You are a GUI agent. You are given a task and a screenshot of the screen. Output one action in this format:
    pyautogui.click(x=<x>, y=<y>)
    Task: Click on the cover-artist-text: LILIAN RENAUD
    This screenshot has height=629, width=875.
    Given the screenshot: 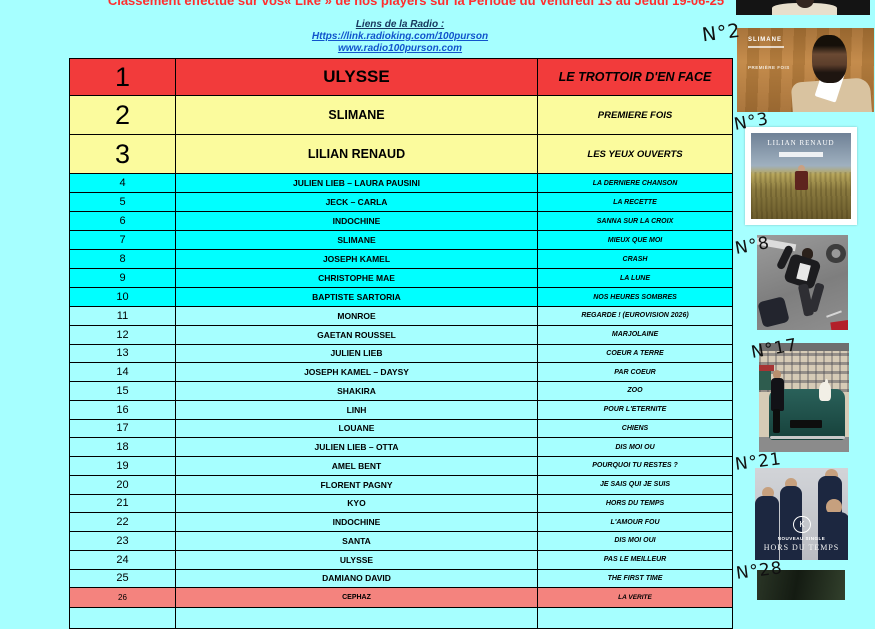 What is the action you would take?
    pyautogui.click(x=801, y=143)
    